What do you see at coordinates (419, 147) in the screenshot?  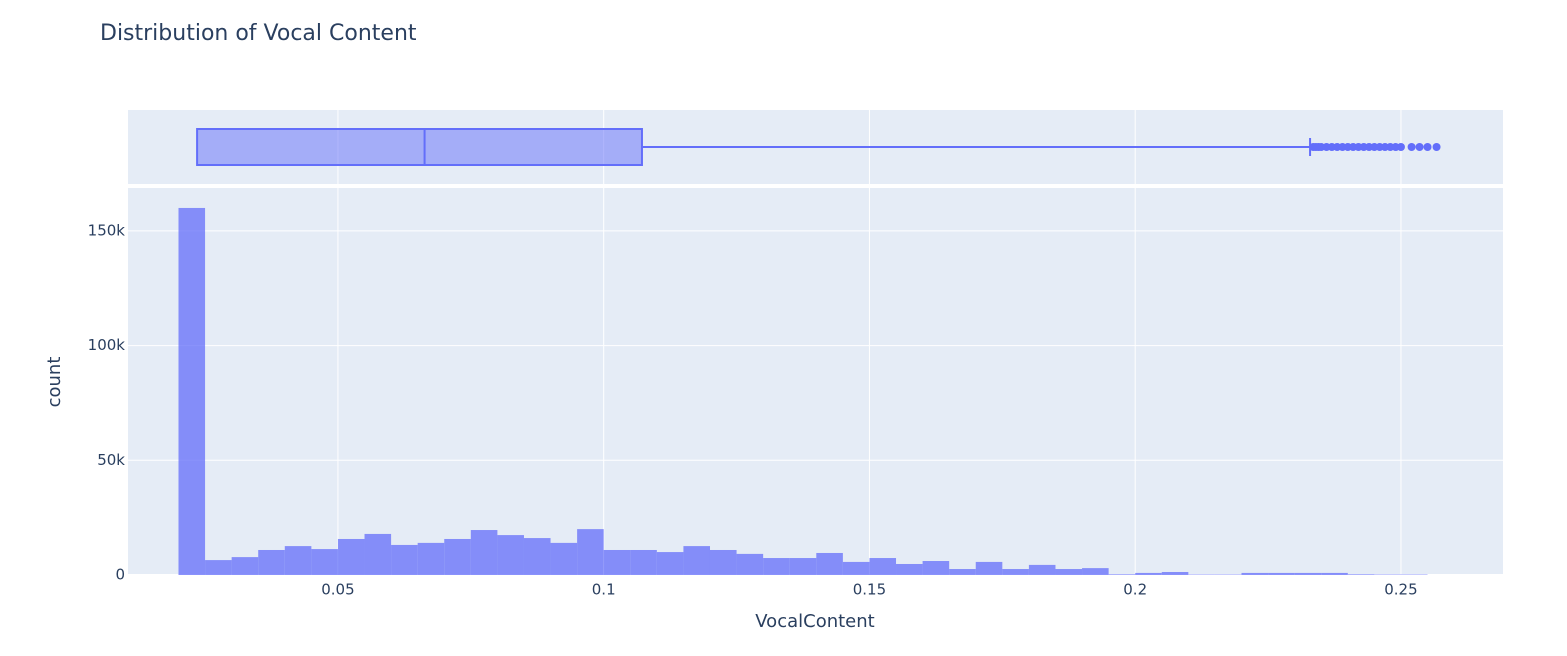 I see `box` at bounding box center [419, 147].